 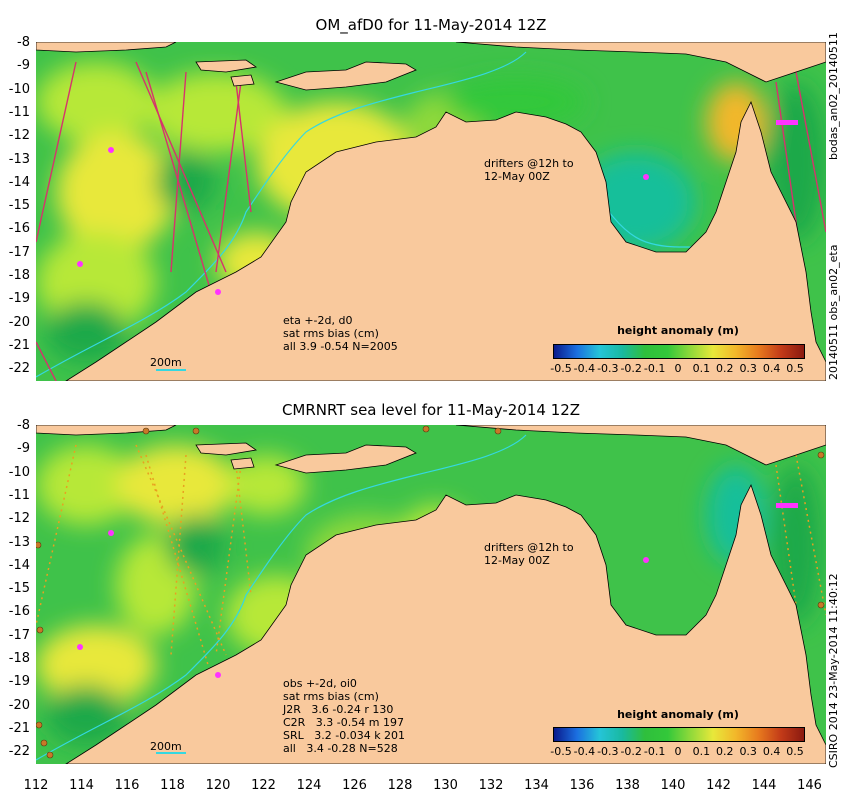 I want to click on panel2-stats-3: J2R 3.6 -0.24 r 130, so click(x=338, y=709).